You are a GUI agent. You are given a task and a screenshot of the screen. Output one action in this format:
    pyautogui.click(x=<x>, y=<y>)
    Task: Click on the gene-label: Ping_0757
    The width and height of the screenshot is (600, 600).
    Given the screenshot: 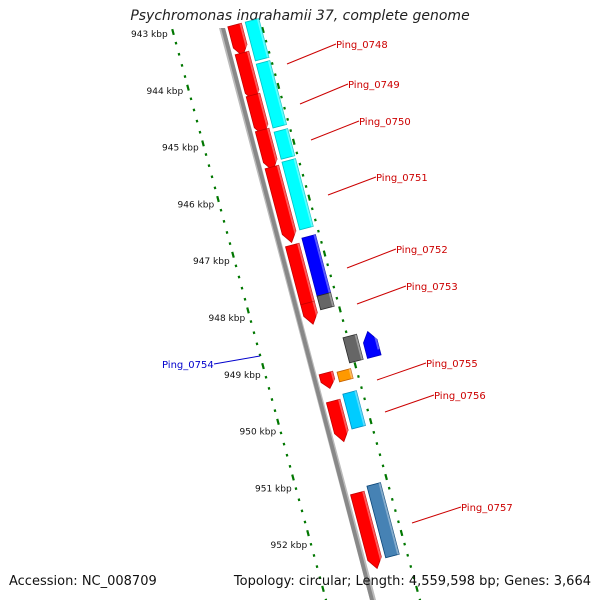 What is the action you would take?
    pyautogui.click(x=487, y=508)
    